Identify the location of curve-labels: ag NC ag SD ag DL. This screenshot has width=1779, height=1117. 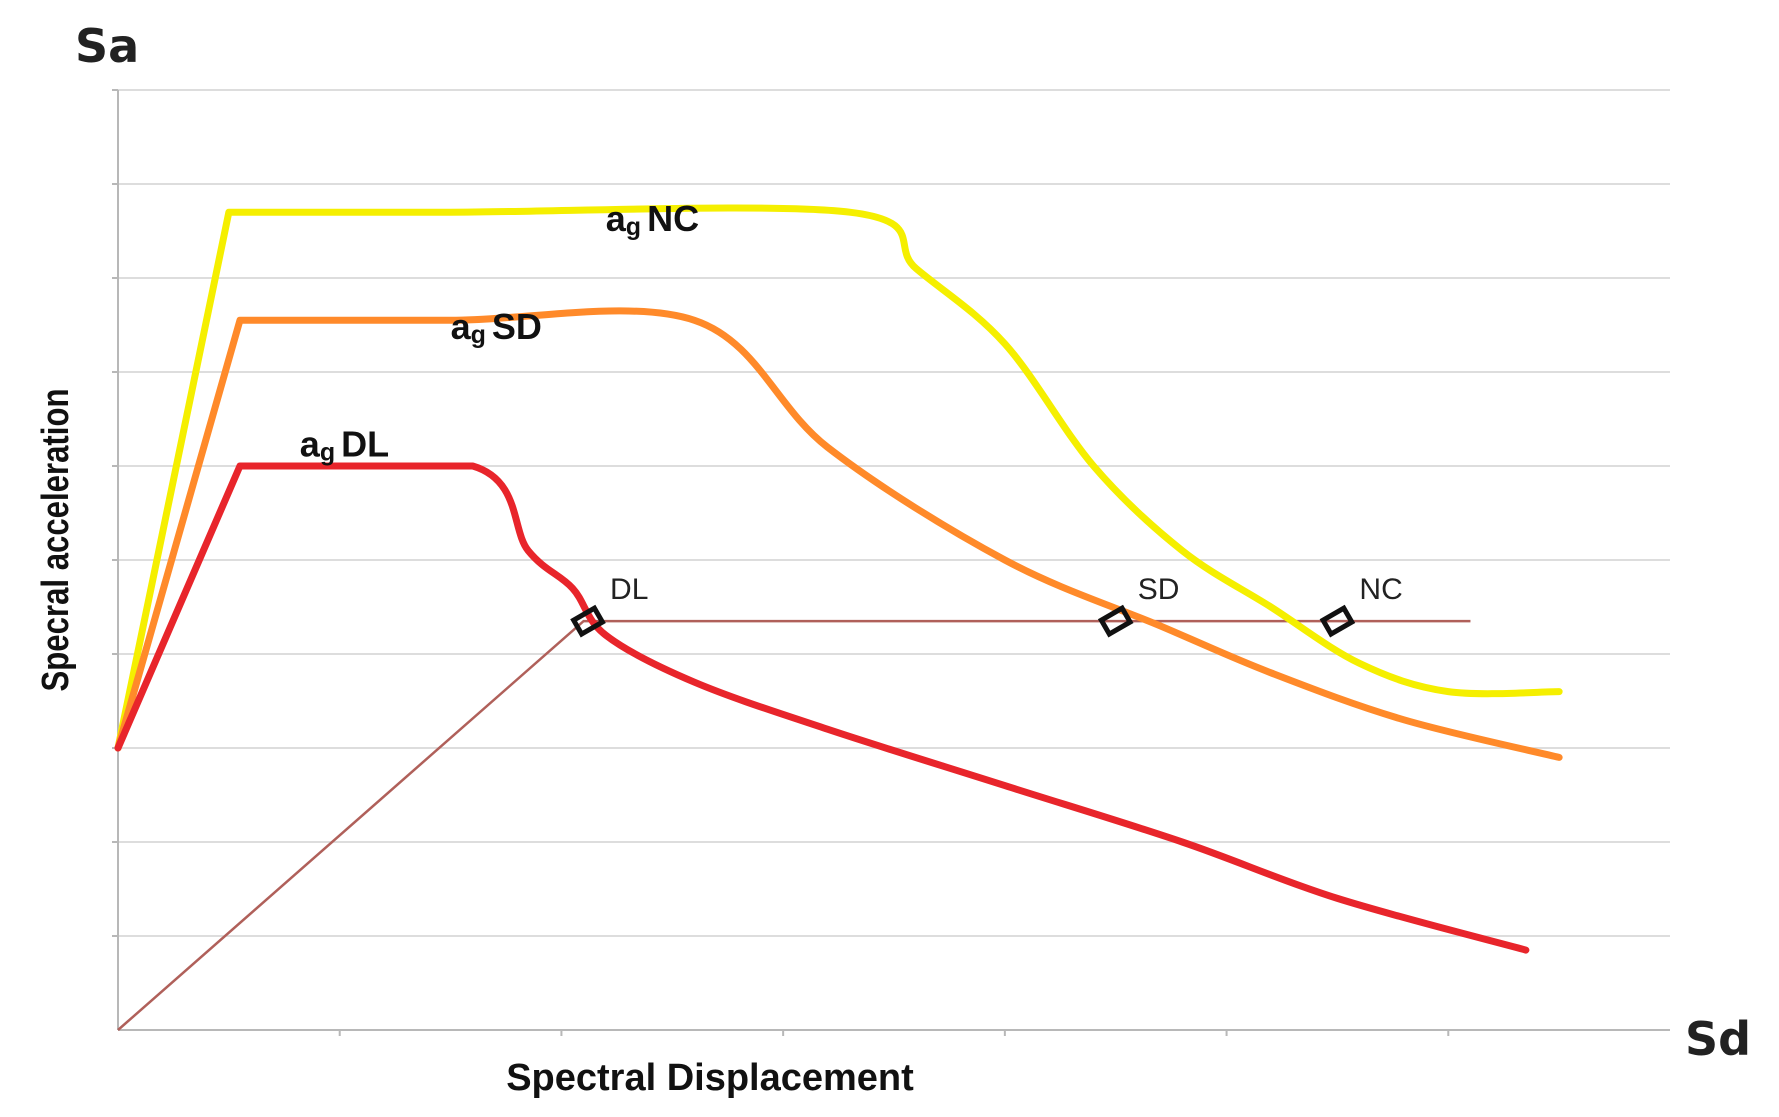
(499, 332).